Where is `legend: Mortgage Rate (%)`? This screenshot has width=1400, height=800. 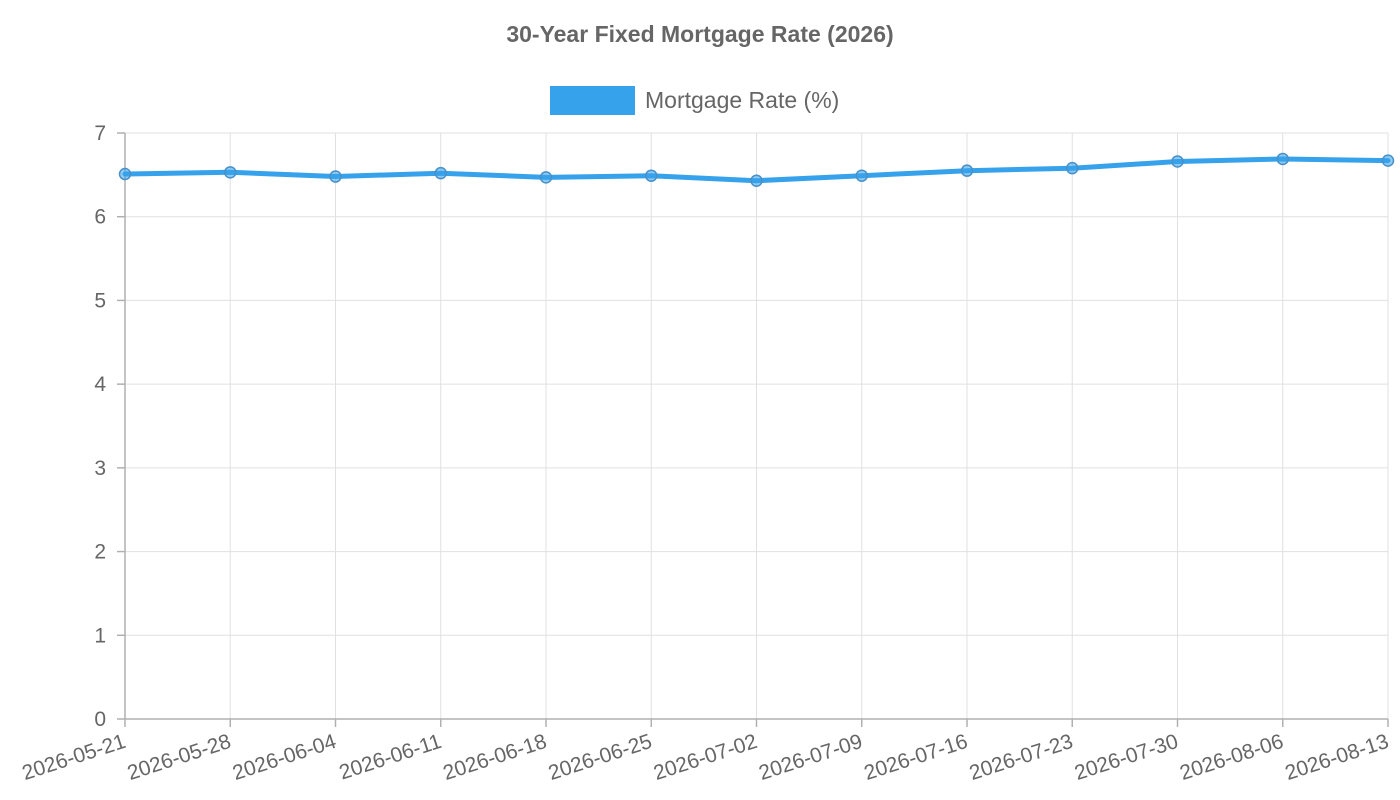
legend: Mortgage Rate (%) is located at coordinates (694, 100).